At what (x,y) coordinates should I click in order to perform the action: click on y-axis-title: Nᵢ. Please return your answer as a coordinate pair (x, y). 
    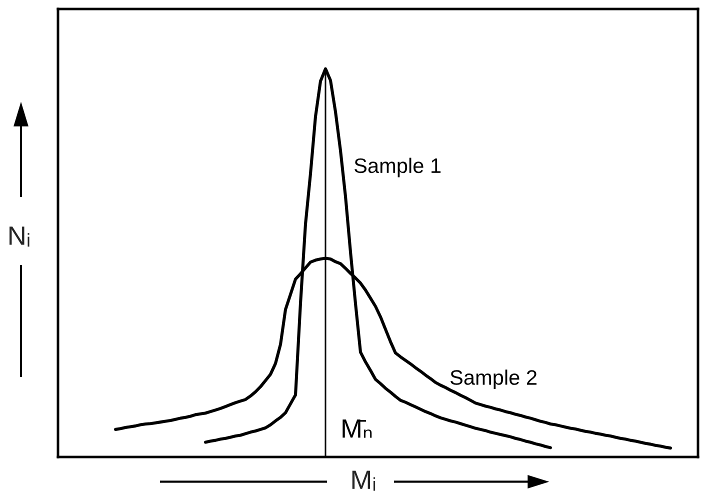
    Looking at the image, I should click on (20, 236).